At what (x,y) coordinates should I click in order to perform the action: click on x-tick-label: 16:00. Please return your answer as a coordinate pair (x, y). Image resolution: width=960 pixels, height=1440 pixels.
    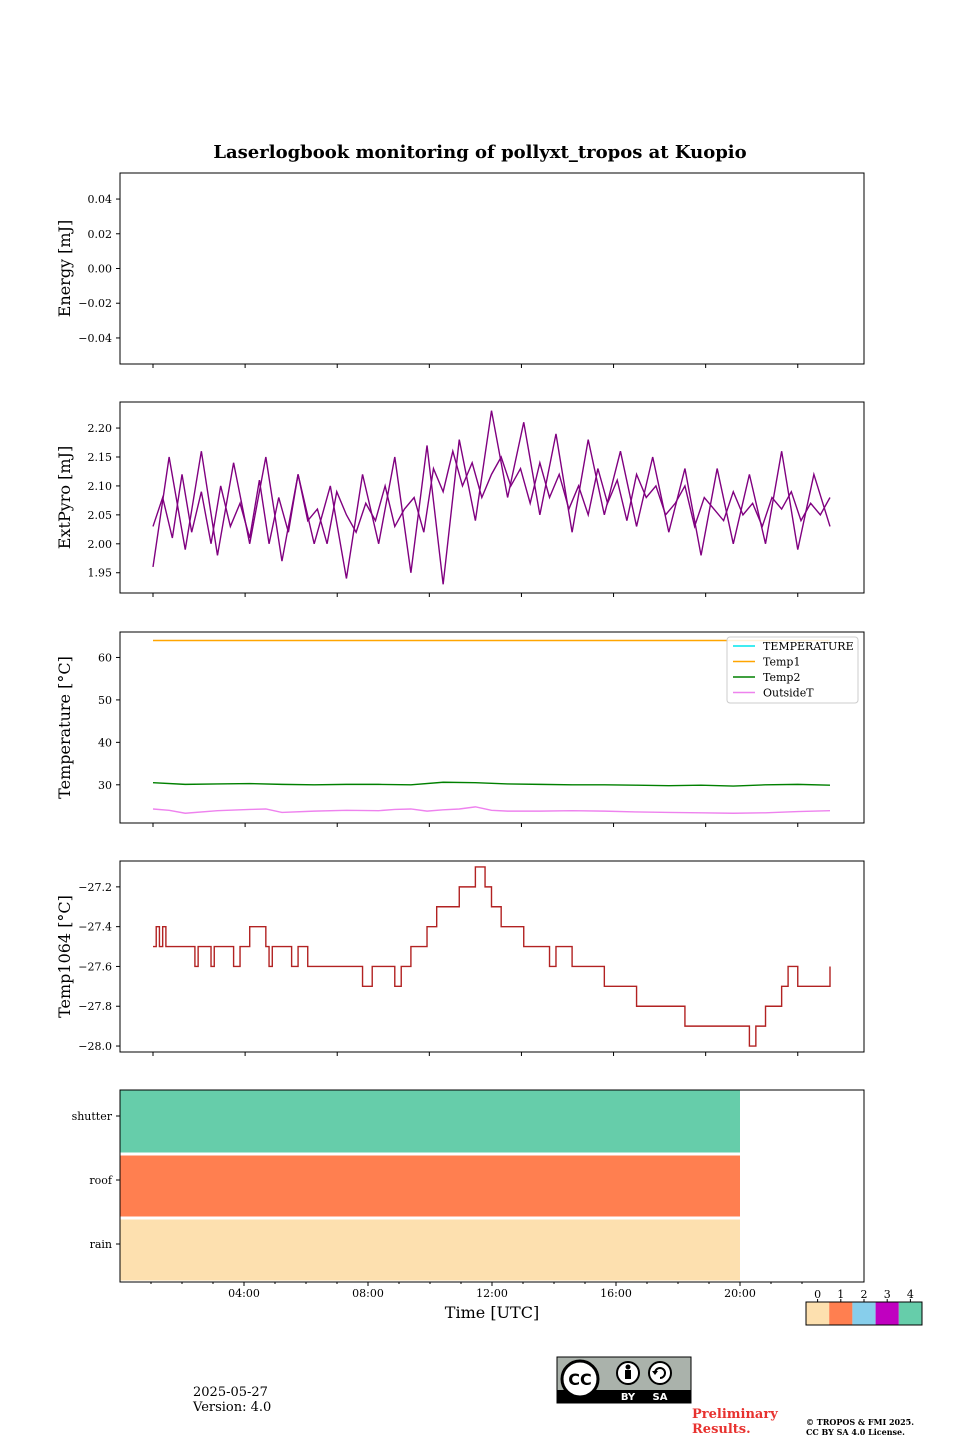
    Looking at the image, I should click on (616, 1293).